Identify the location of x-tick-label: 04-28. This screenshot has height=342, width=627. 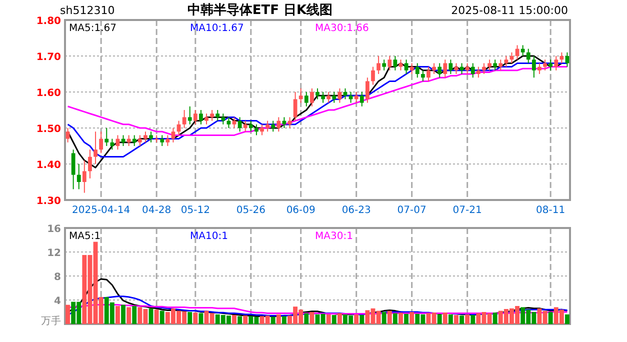
(157, 210).